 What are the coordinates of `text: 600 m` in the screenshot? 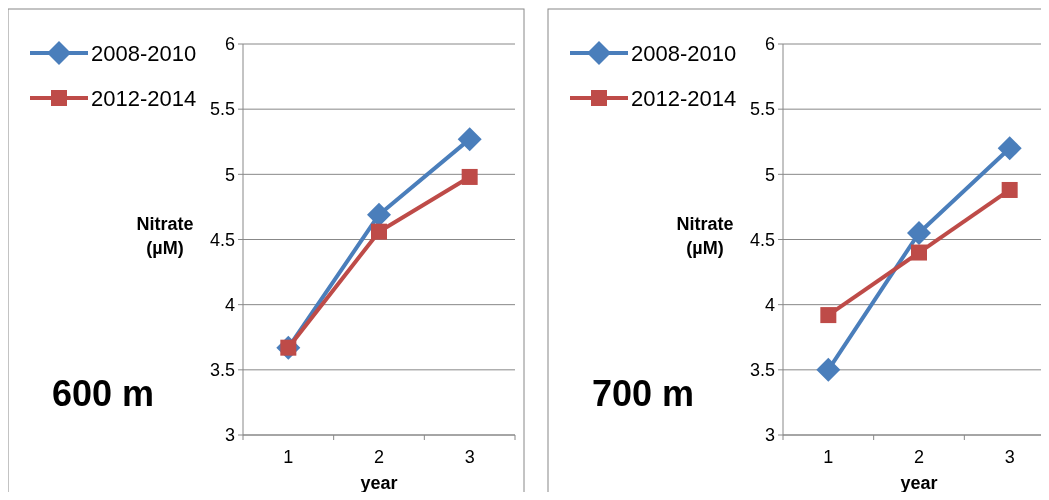 It's located at (103, 393).